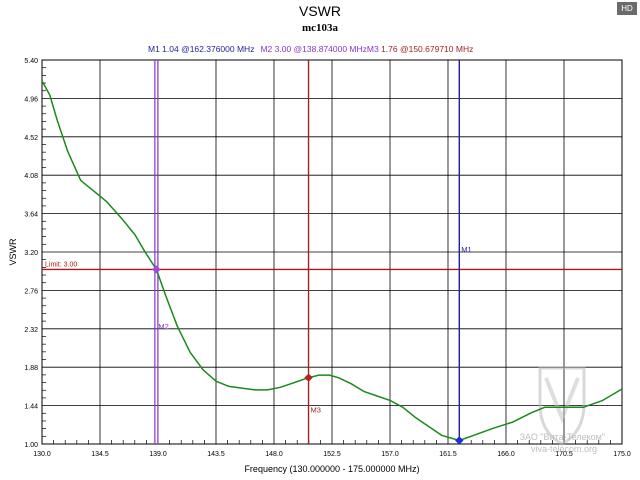 The width and height of the screenshot is (640, 480). Describe the element at coordinates (320, 11) in the screenshot. I see `chart-title: VSWR` at that location.